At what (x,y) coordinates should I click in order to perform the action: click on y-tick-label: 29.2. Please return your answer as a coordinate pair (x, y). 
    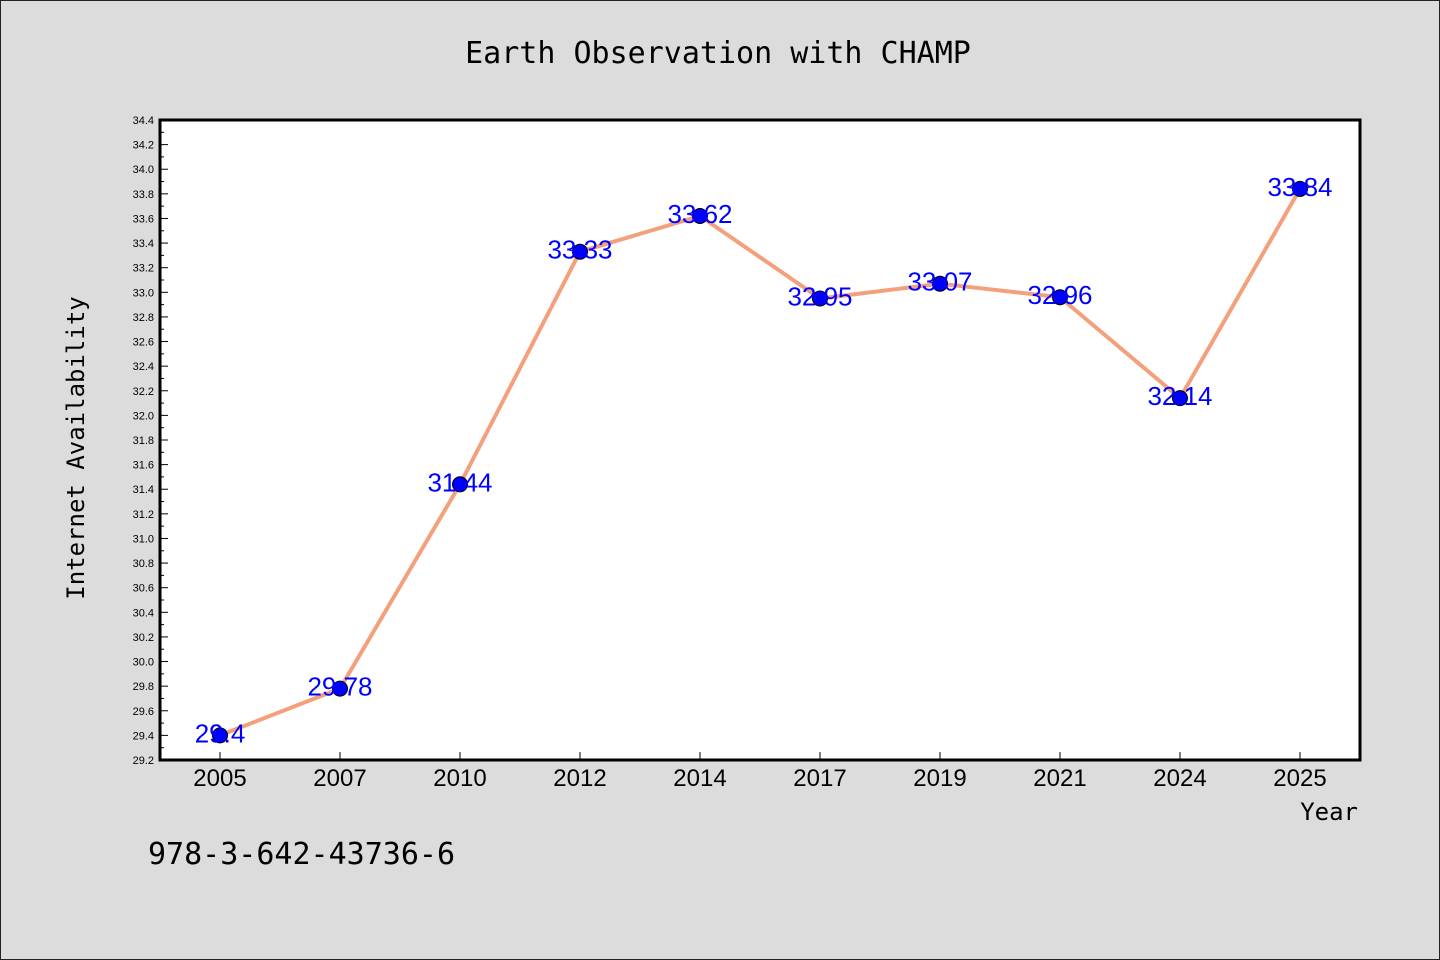
    Looking at the image, I should click on (143, 761).